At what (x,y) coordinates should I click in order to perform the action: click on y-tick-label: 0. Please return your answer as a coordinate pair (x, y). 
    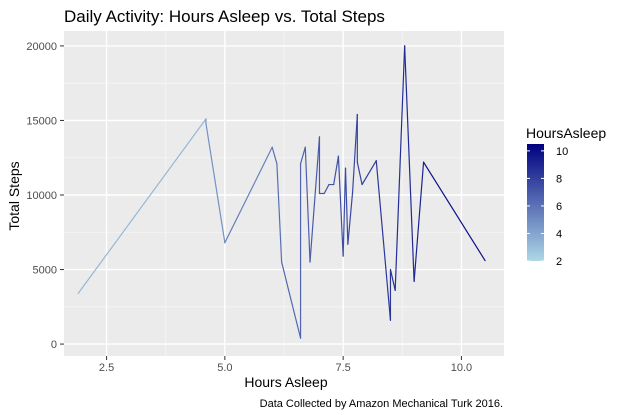
    Looking at the image, I should click on (54, 345).